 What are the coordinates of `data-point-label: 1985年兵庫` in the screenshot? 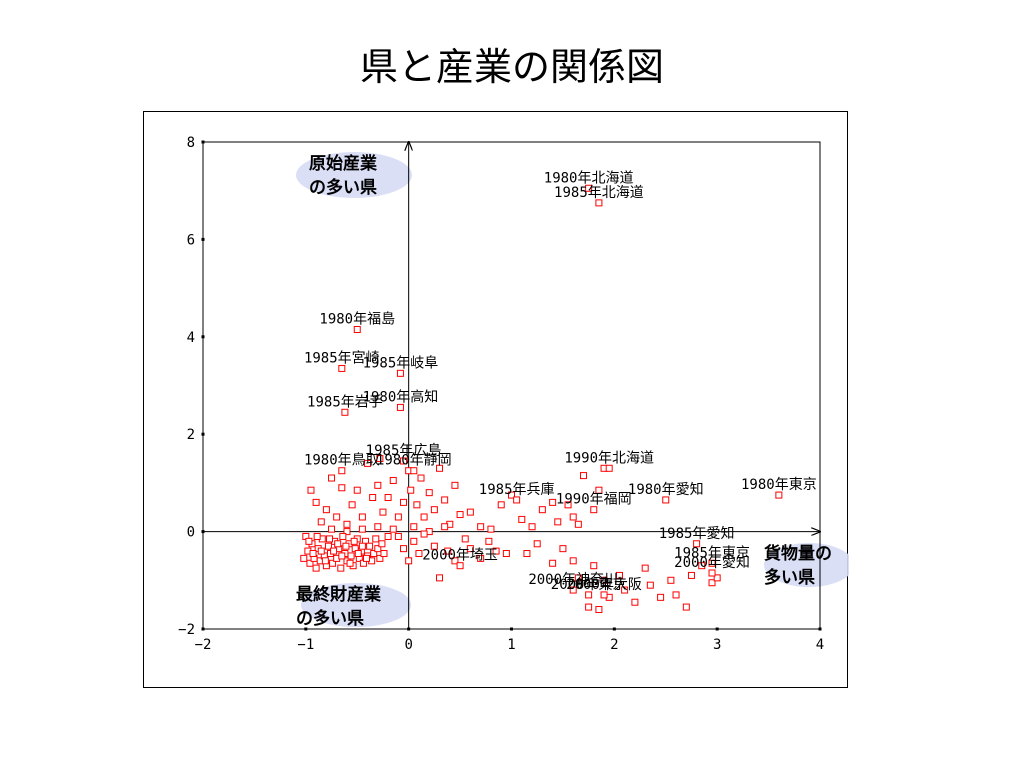 It's located at (517, 489).